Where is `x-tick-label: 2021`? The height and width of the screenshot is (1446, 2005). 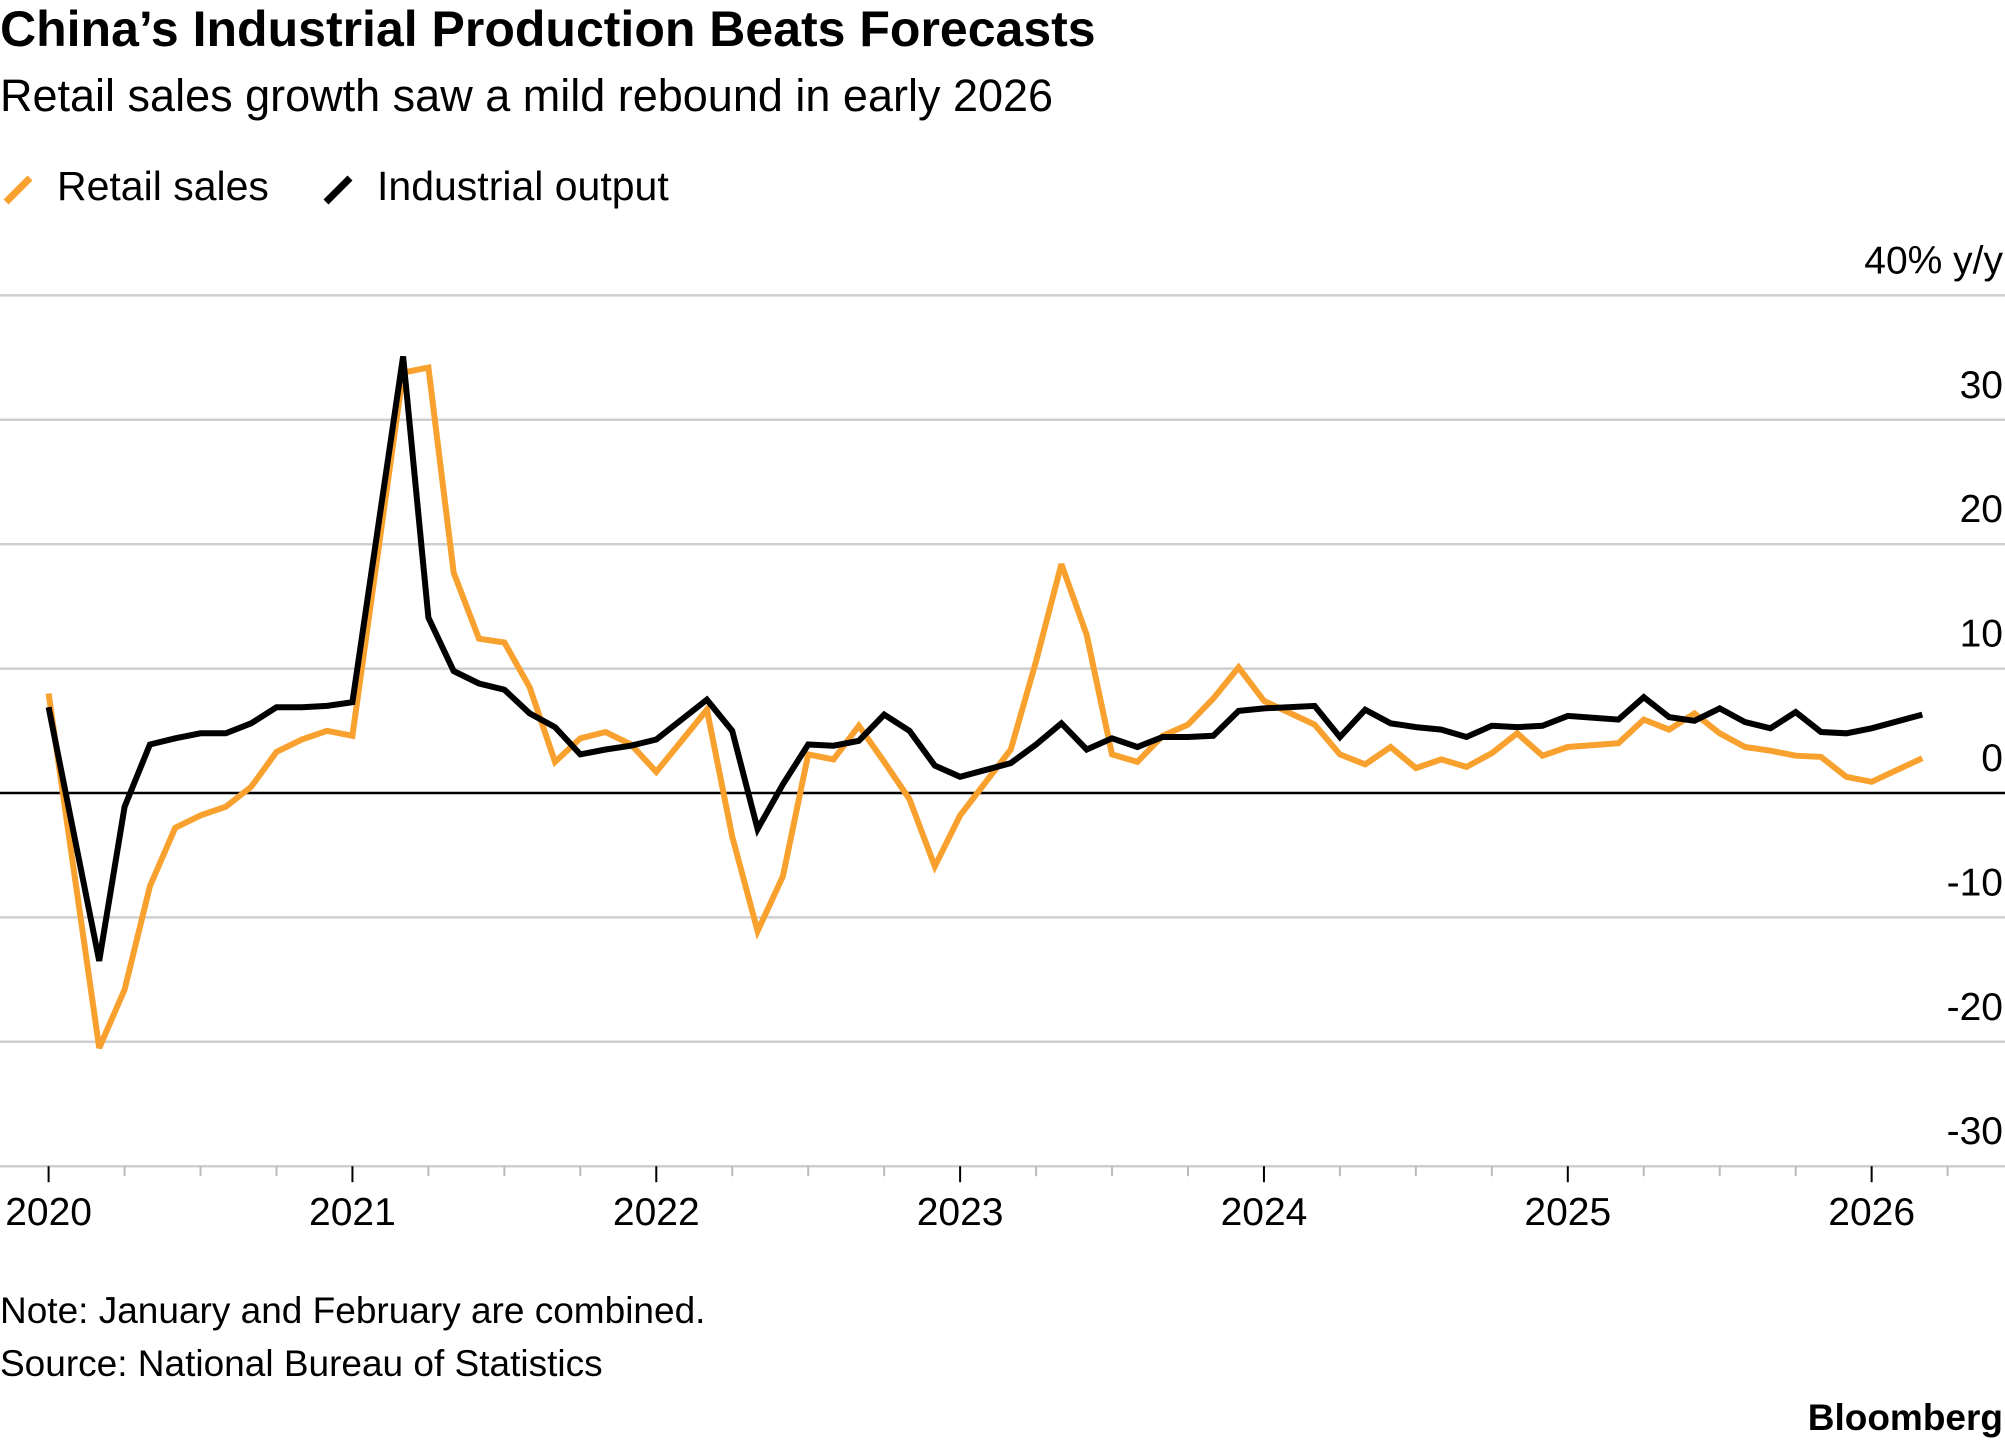
x-tick-label: 2021 is located at coordinates (352, 1212).